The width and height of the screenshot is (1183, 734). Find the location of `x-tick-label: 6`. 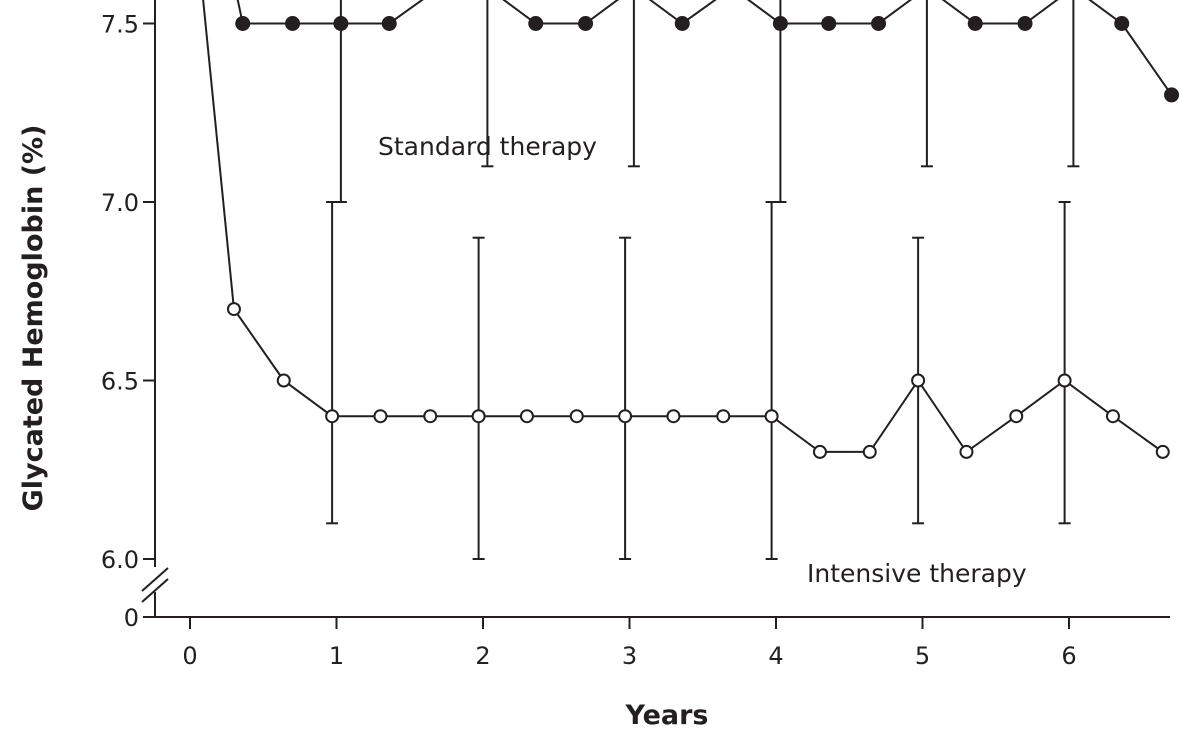

x-tick-label: 6 is located at coordinates (1068, 656).